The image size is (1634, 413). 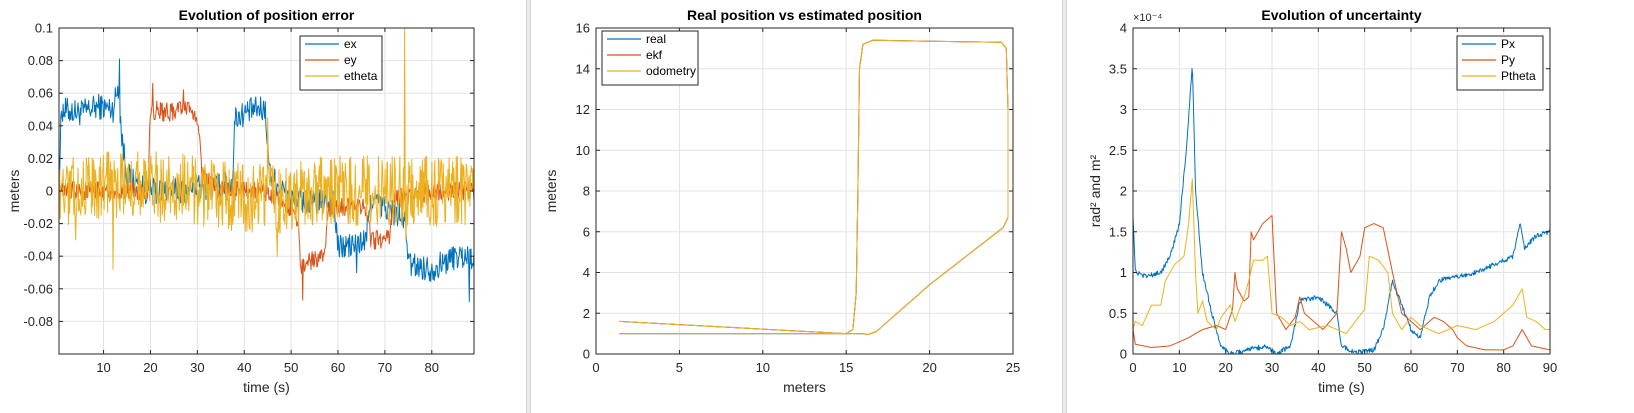 I want to click on y-tick-label: -0.06, so click(x=38, y=288).